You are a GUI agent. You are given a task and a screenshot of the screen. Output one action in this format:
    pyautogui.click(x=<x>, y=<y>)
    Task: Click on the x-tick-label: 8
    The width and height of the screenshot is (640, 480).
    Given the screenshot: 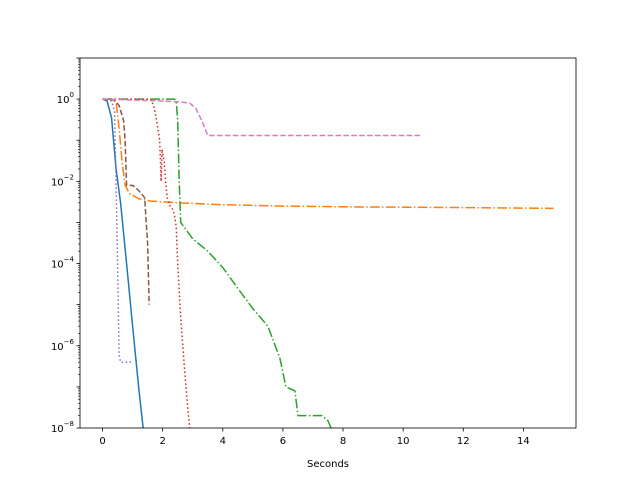 What is the action you would take?
    pyautogui.click(x=343, y=441)
    